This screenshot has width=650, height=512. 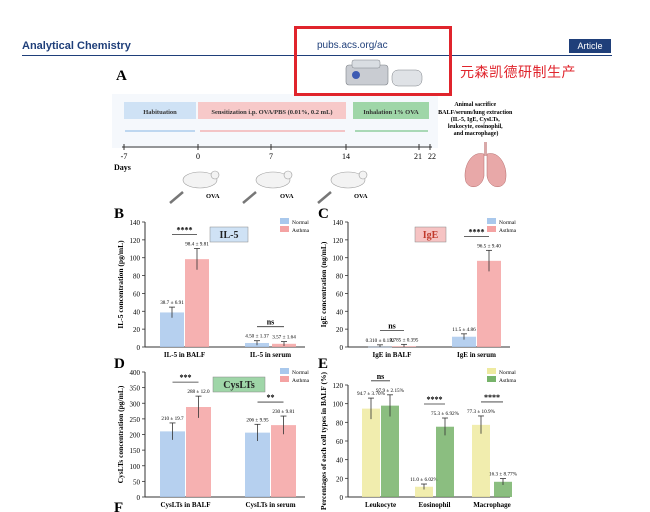 I want to click on sacrifice-line-2: BALF/serum/lung extraction, so click(x=475, y=113).